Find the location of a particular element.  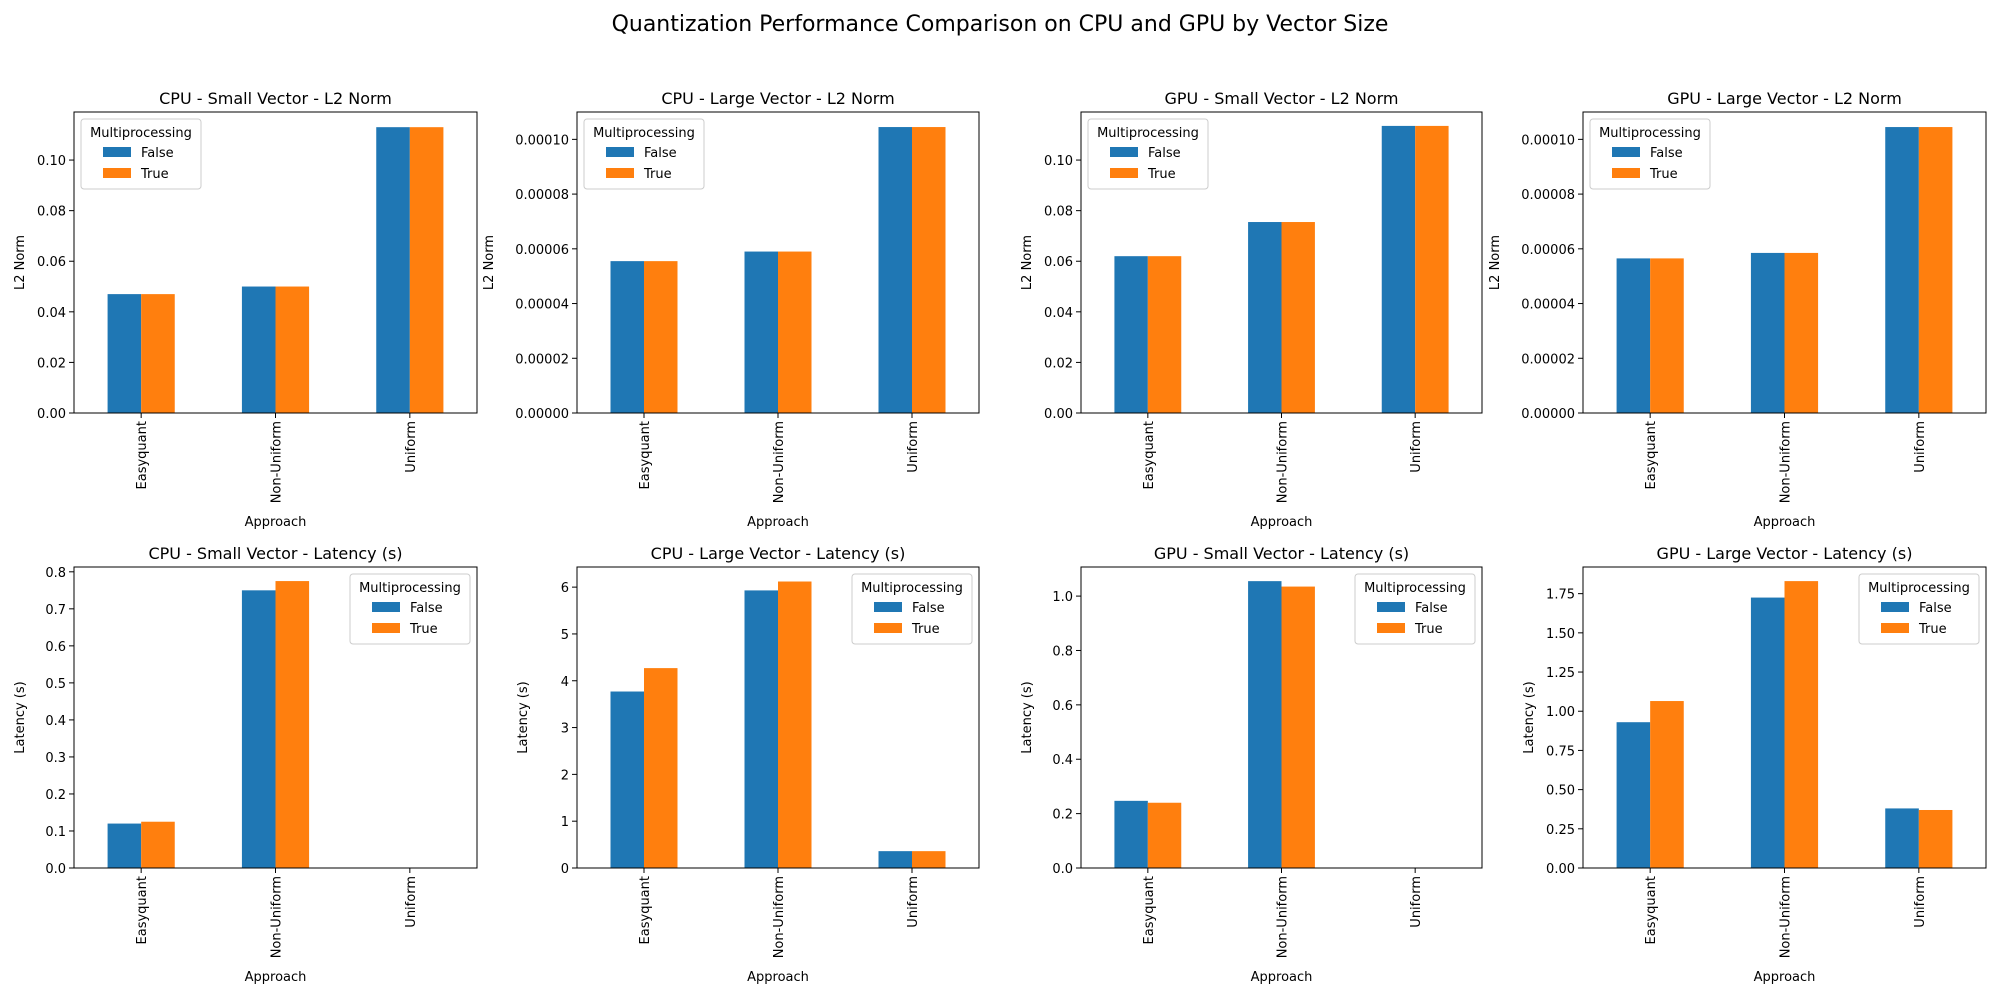

y-tick-label: 0.0 is located at coordinates (55, 869).